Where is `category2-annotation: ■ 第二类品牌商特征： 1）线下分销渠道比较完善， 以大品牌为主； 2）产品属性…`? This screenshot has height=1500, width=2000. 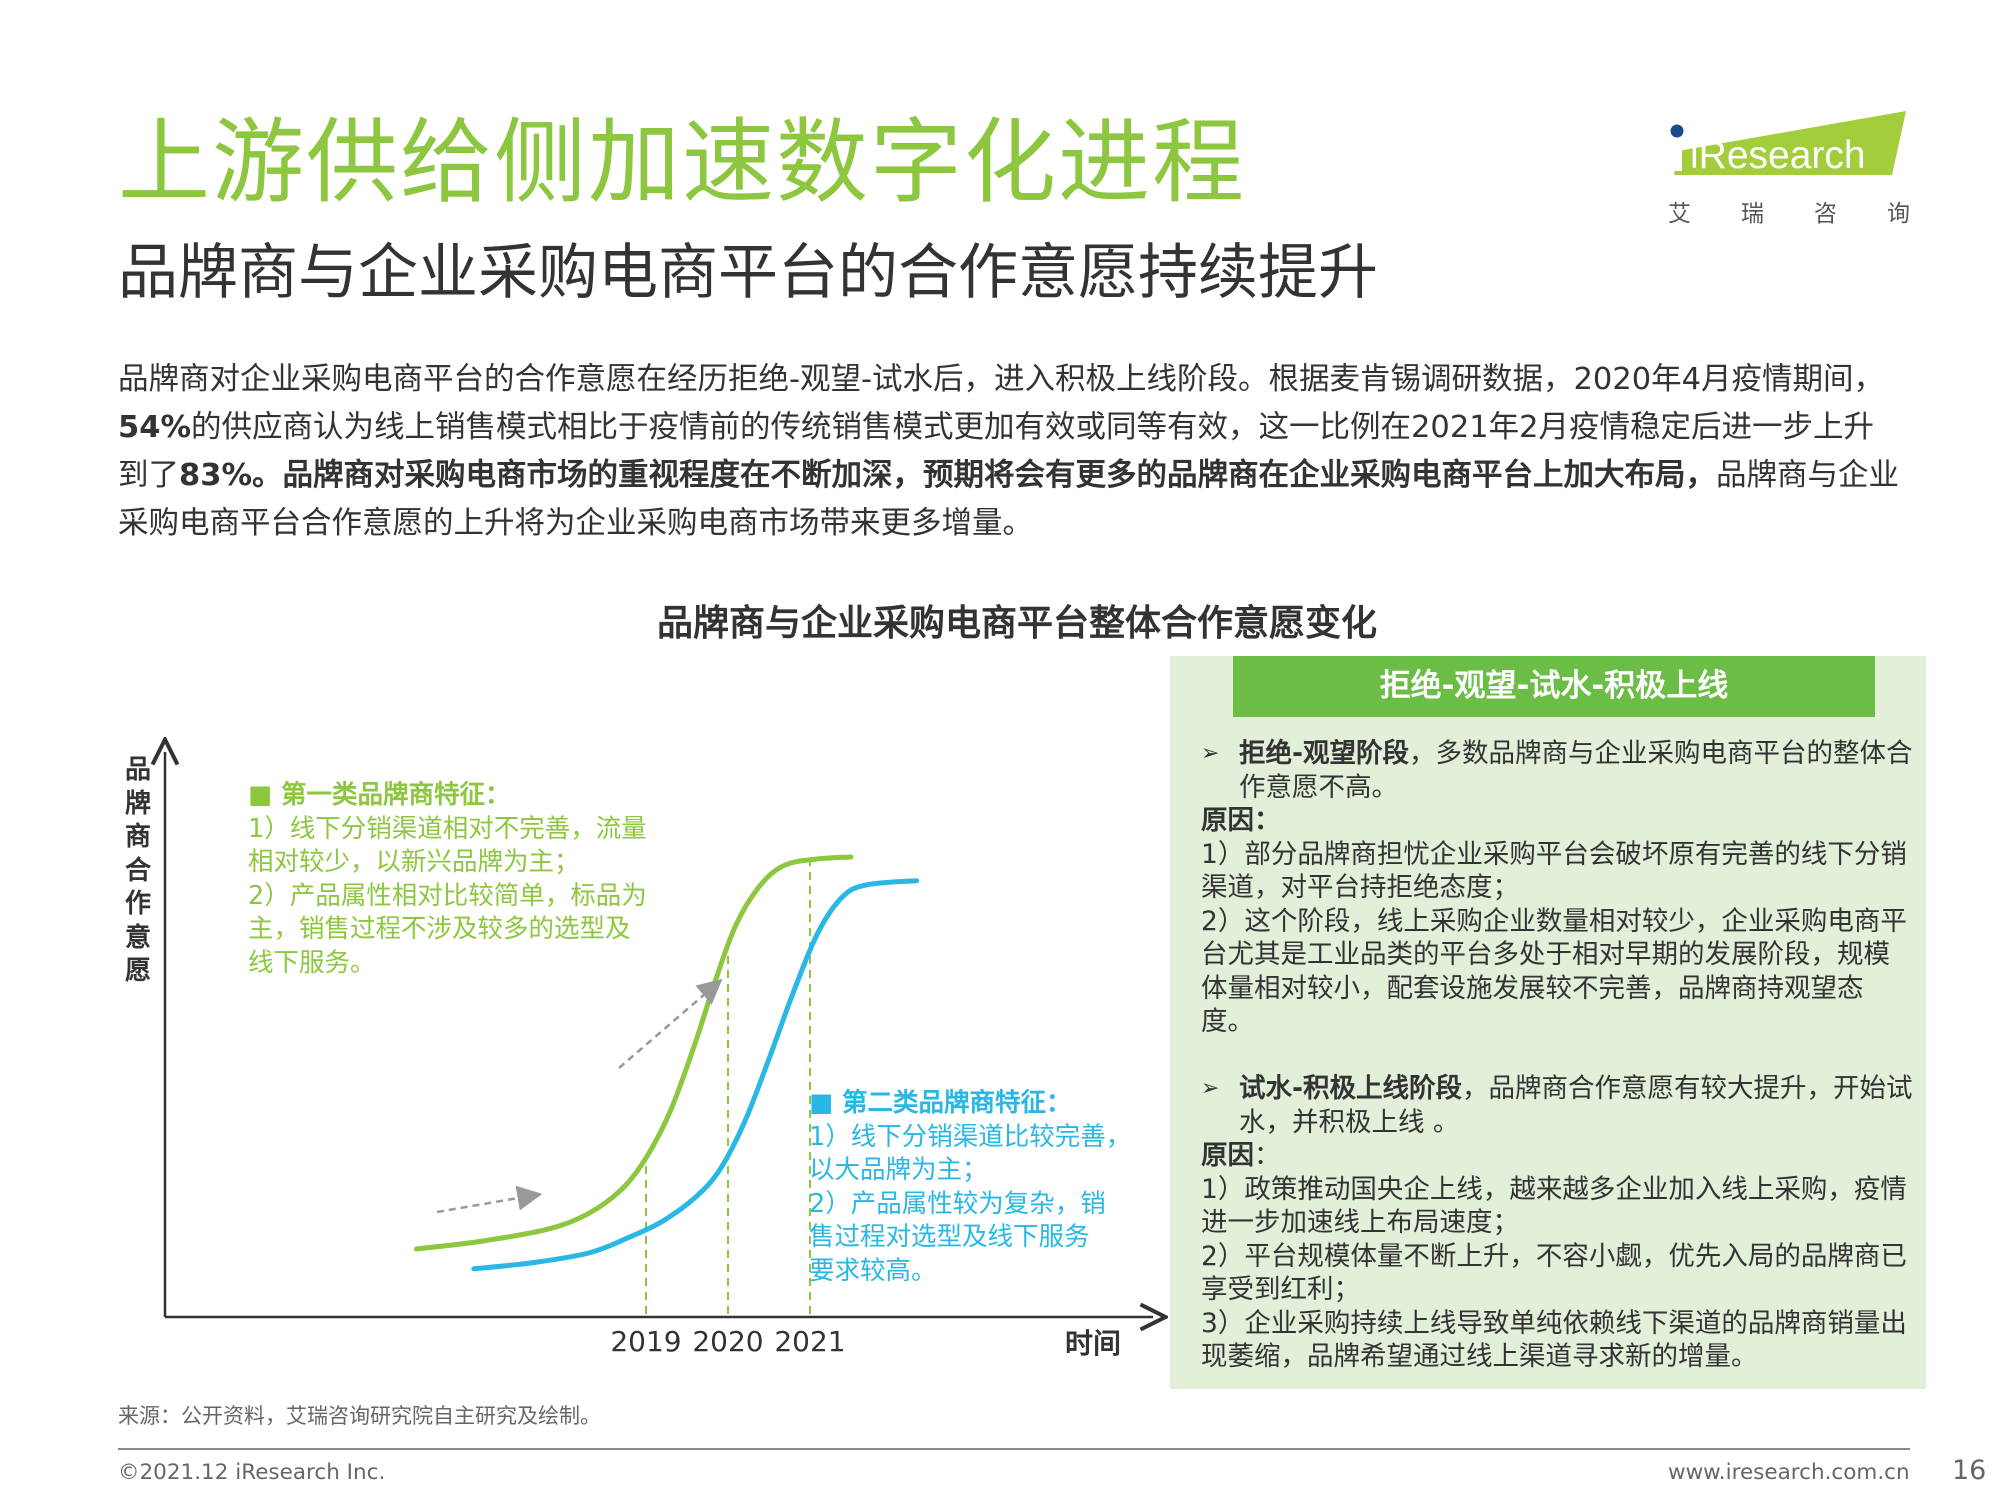 category2-annotation: ■ 第二类品牌商特征： 1）线下分销渠道比较完善， 以大品牌为主； 2）产品属性… is located at coordinates (989, 1187).